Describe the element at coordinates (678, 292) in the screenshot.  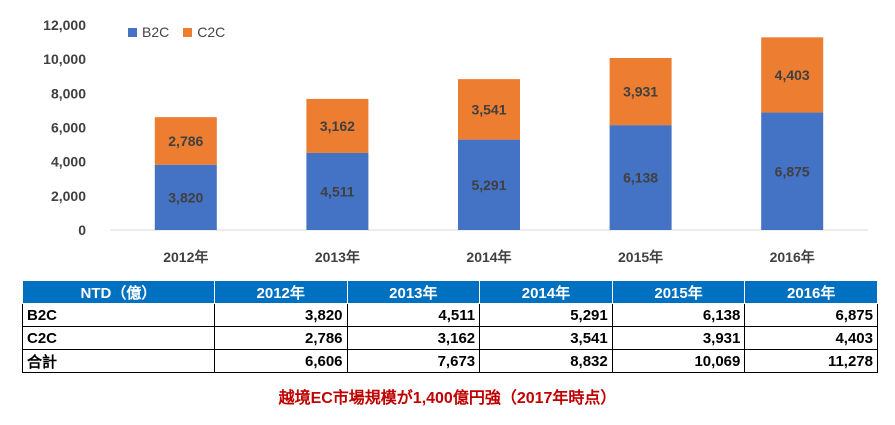
I see `table-header-2015: 2015年` at that location.